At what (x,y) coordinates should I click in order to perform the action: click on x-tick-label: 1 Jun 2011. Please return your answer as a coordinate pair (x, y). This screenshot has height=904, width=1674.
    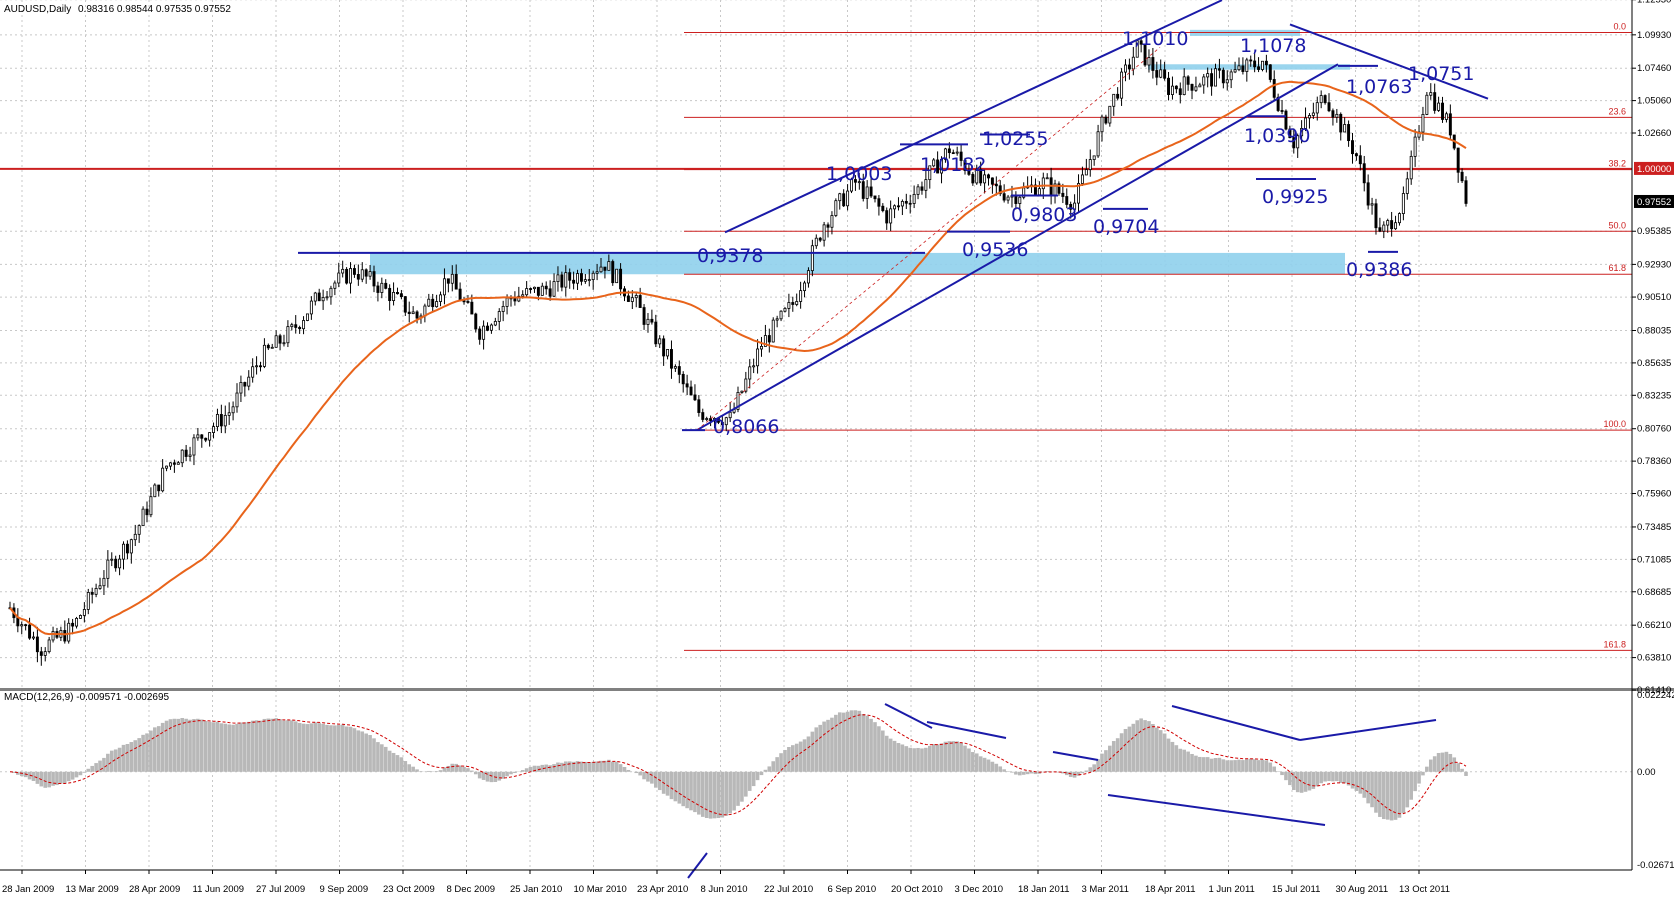
    Looking at the image, I should click on (1232, 889).